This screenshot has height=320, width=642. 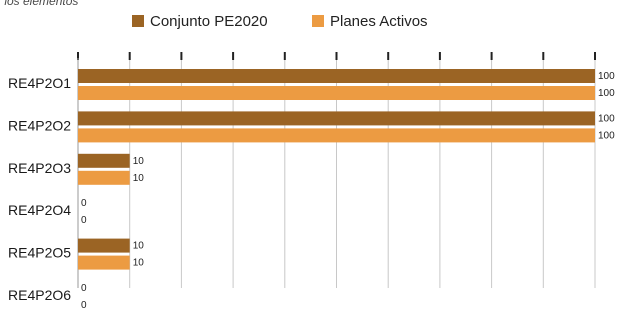 I want to click on category-label: RE4P2O5, so click(x=39, y=253).